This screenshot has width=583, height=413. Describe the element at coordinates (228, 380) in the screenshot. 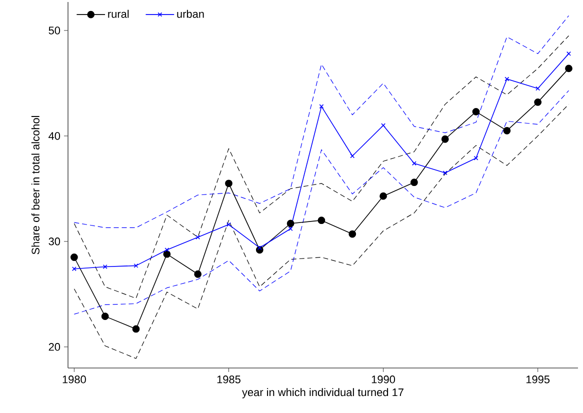

I see `x-tick-label: 1985` at that location.